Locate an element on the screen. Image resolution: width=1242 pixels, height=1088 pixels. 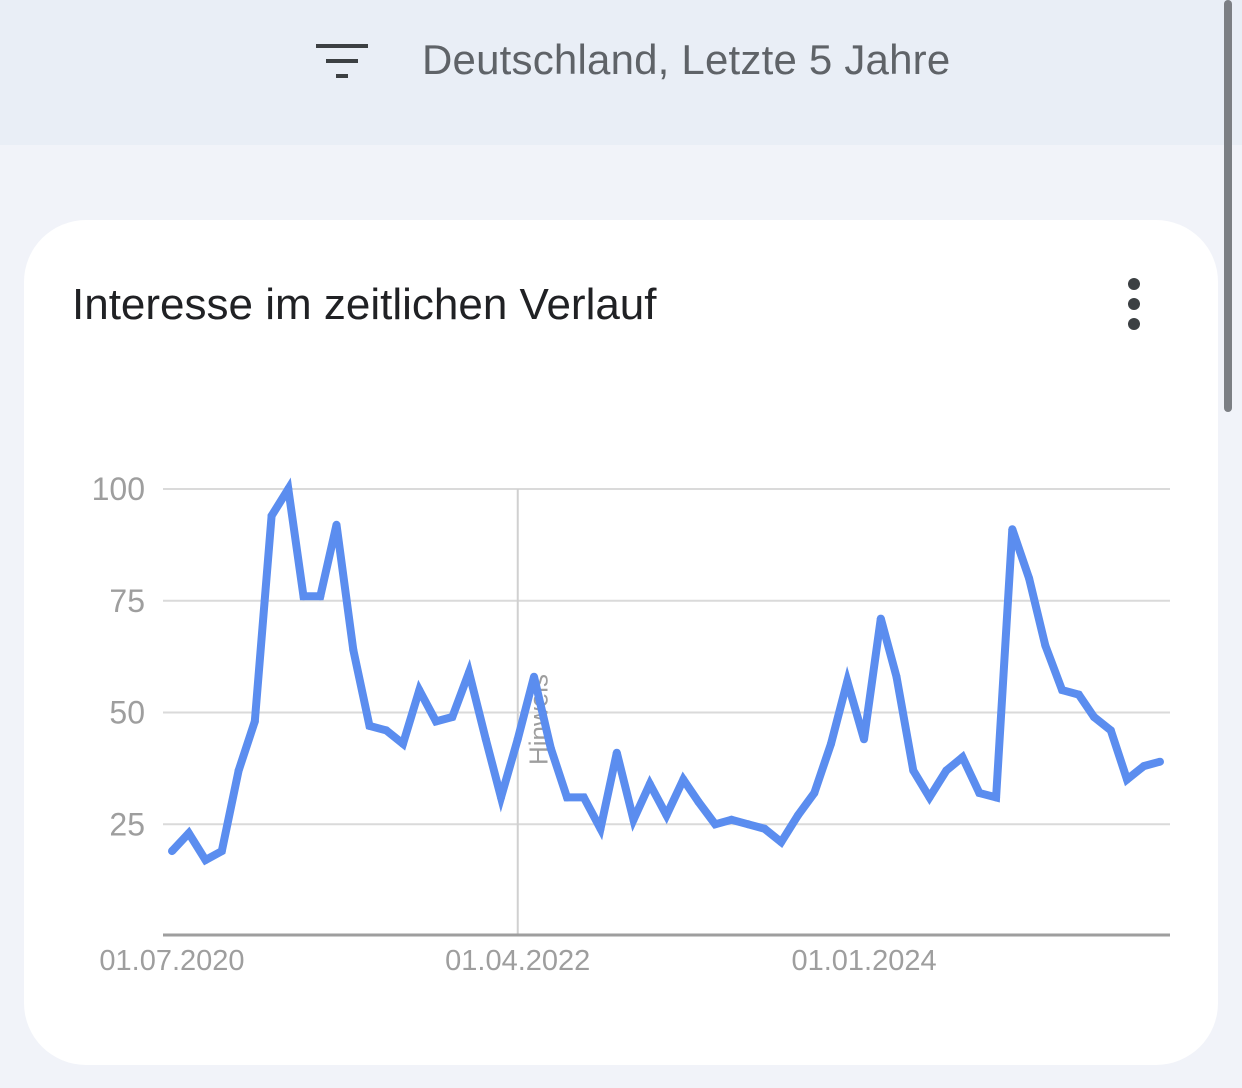
more-options-button is located at coordinates (1134, 304).